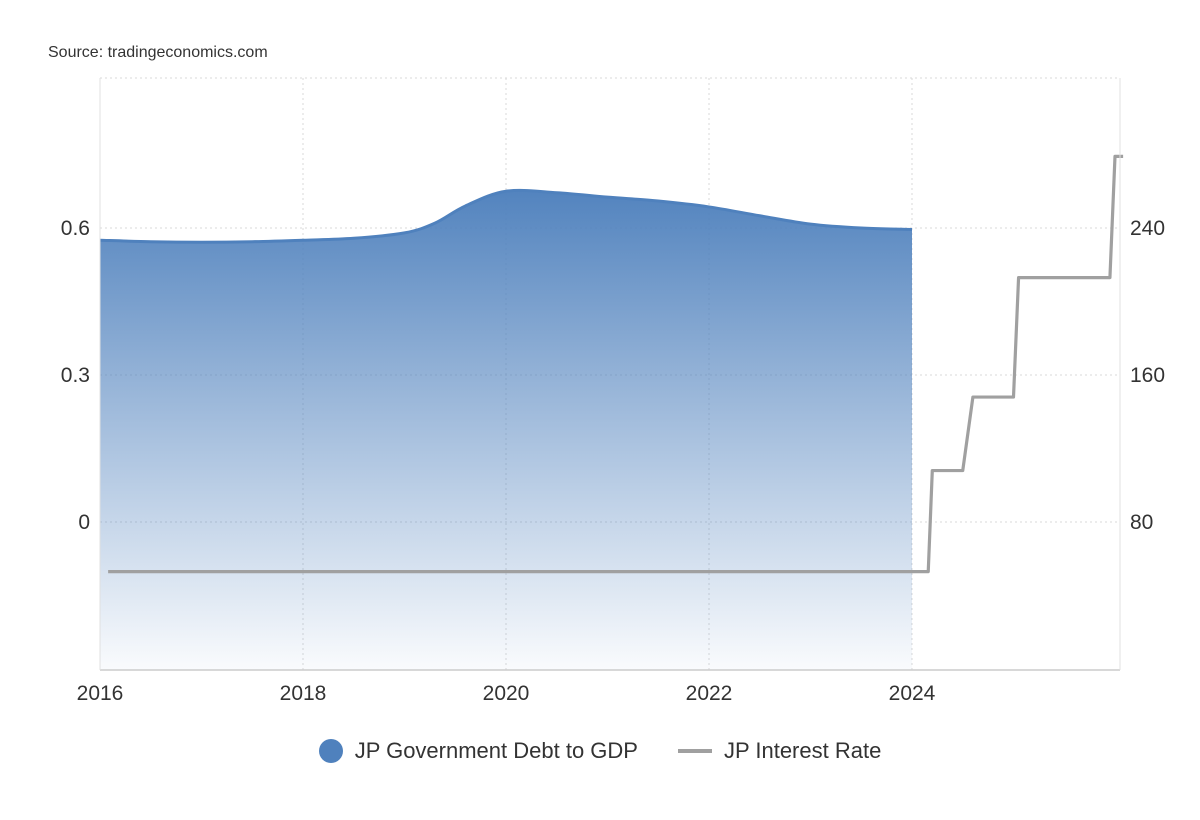 The image size is (1200, 820). What do you see at coordinates (694, 751) in the screenshot?
I see `legend-rate-marker` at bounding box center [694, 751].